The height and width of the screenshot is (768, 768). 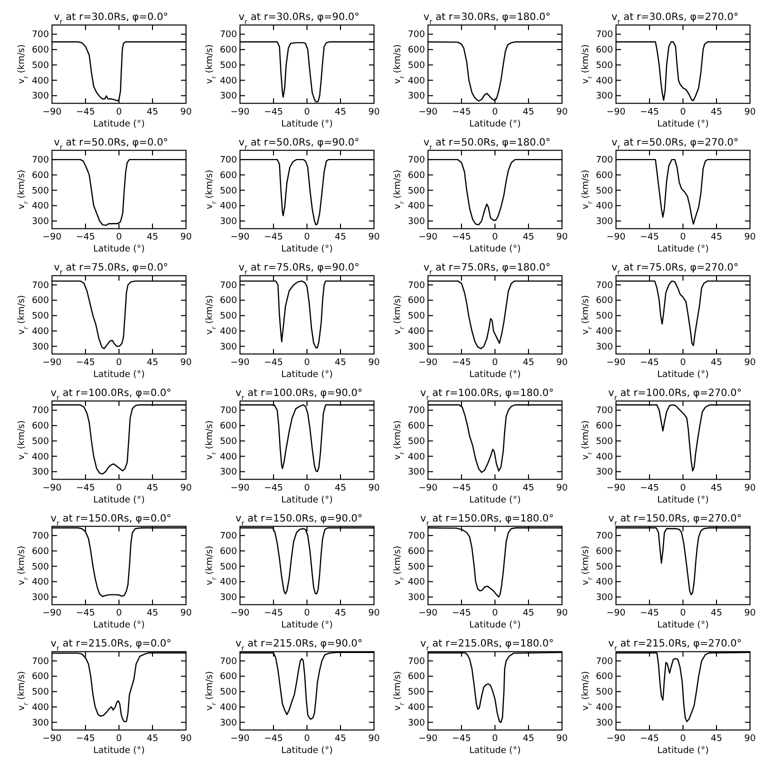 What do you see at coordinates (675, 520) in the screenshot?
I see `chart-title: v$_{r}$ at r=150.0Rs, φ=270.0°` at bounding box center [675, 520].